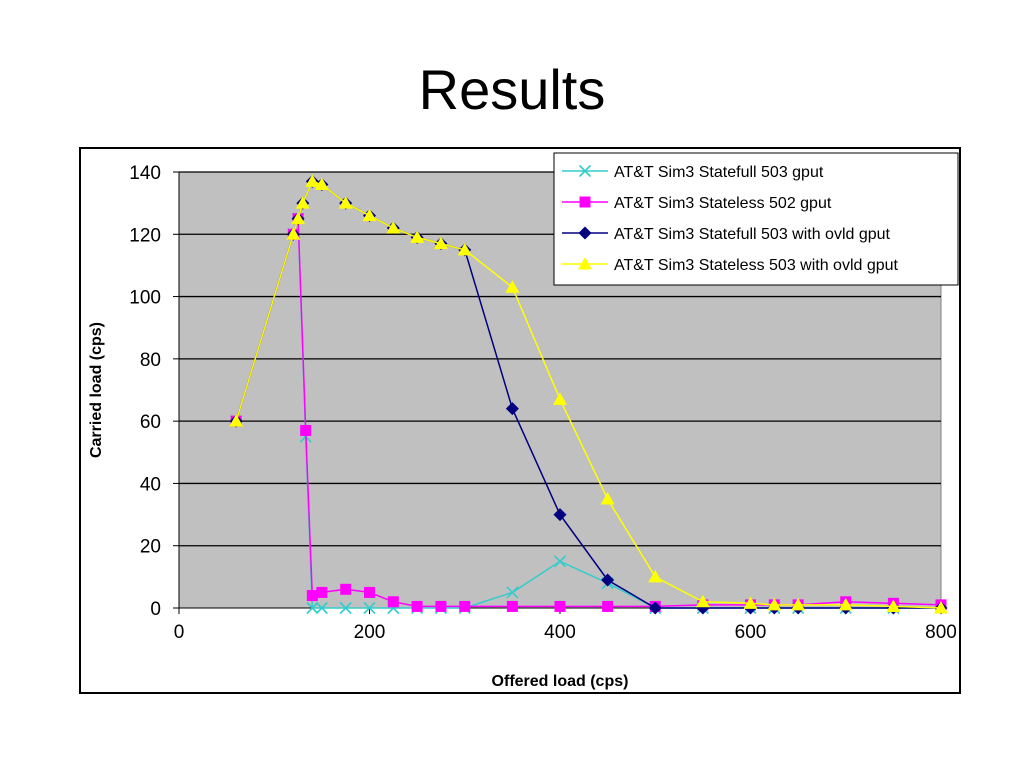  I want to click on legend-label: AT&T Sim3 Statefull 503 with ovld gput, so click(752, 234).